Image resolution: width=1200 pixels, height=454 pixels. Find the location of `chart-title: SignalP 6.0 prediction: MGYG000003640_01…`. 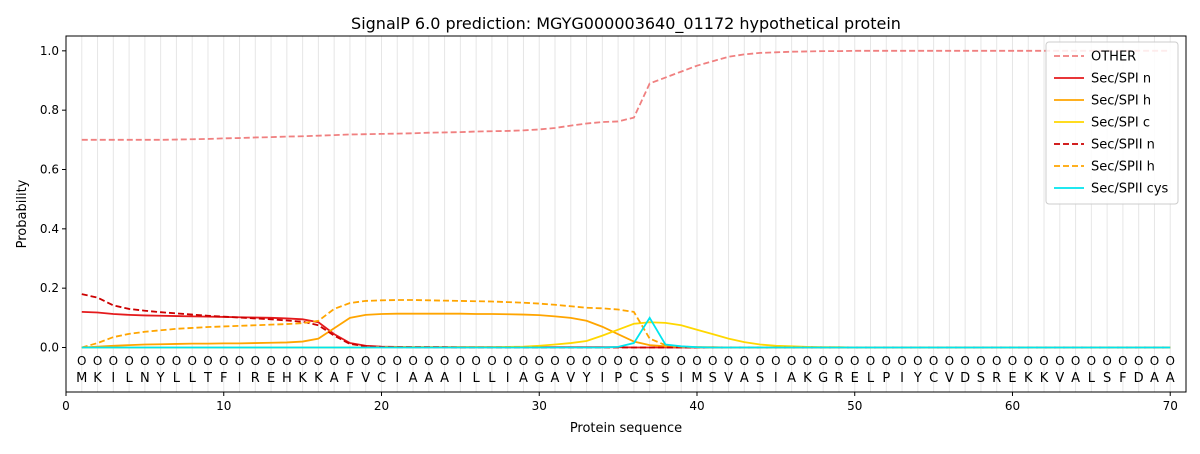

chart-title: SignalP 6.0 prediction: MGYG000003640_01… is located at coordinates (626, 24).